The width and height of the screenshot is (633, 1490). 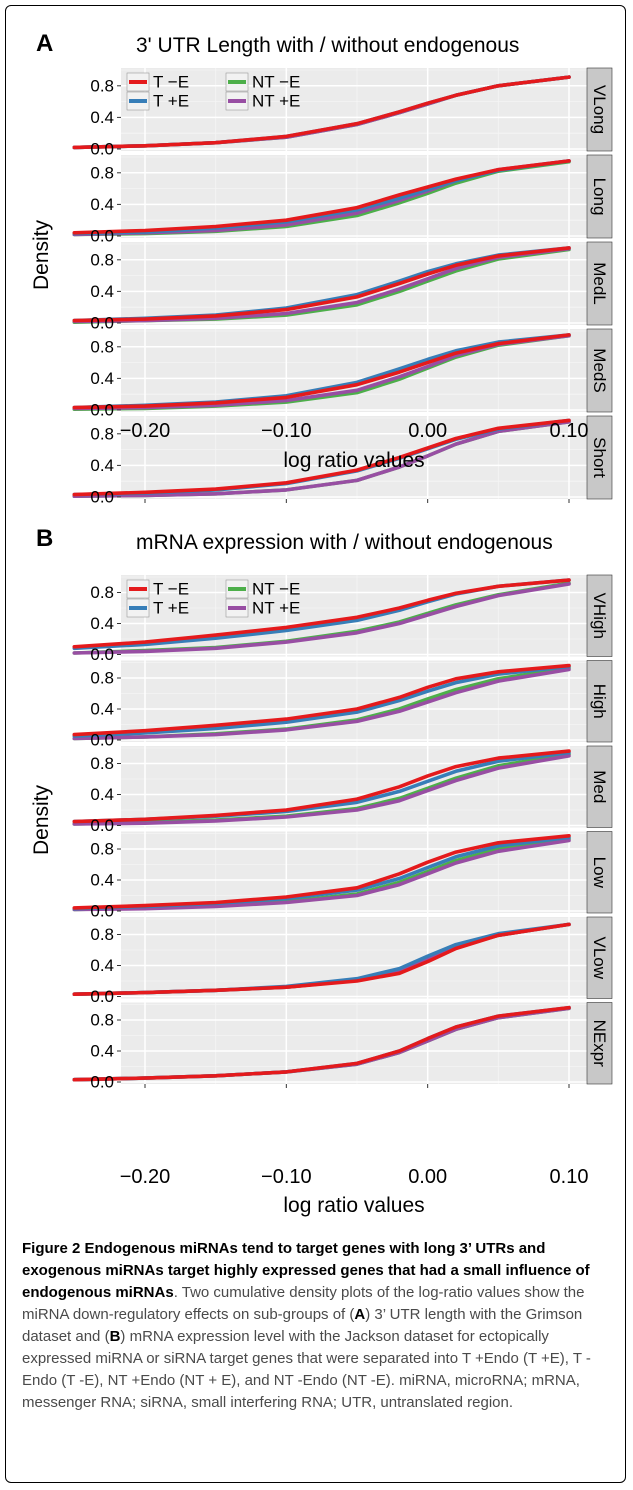 I want to click on facet-strip-label: VLow, so click(x=599, y=957).